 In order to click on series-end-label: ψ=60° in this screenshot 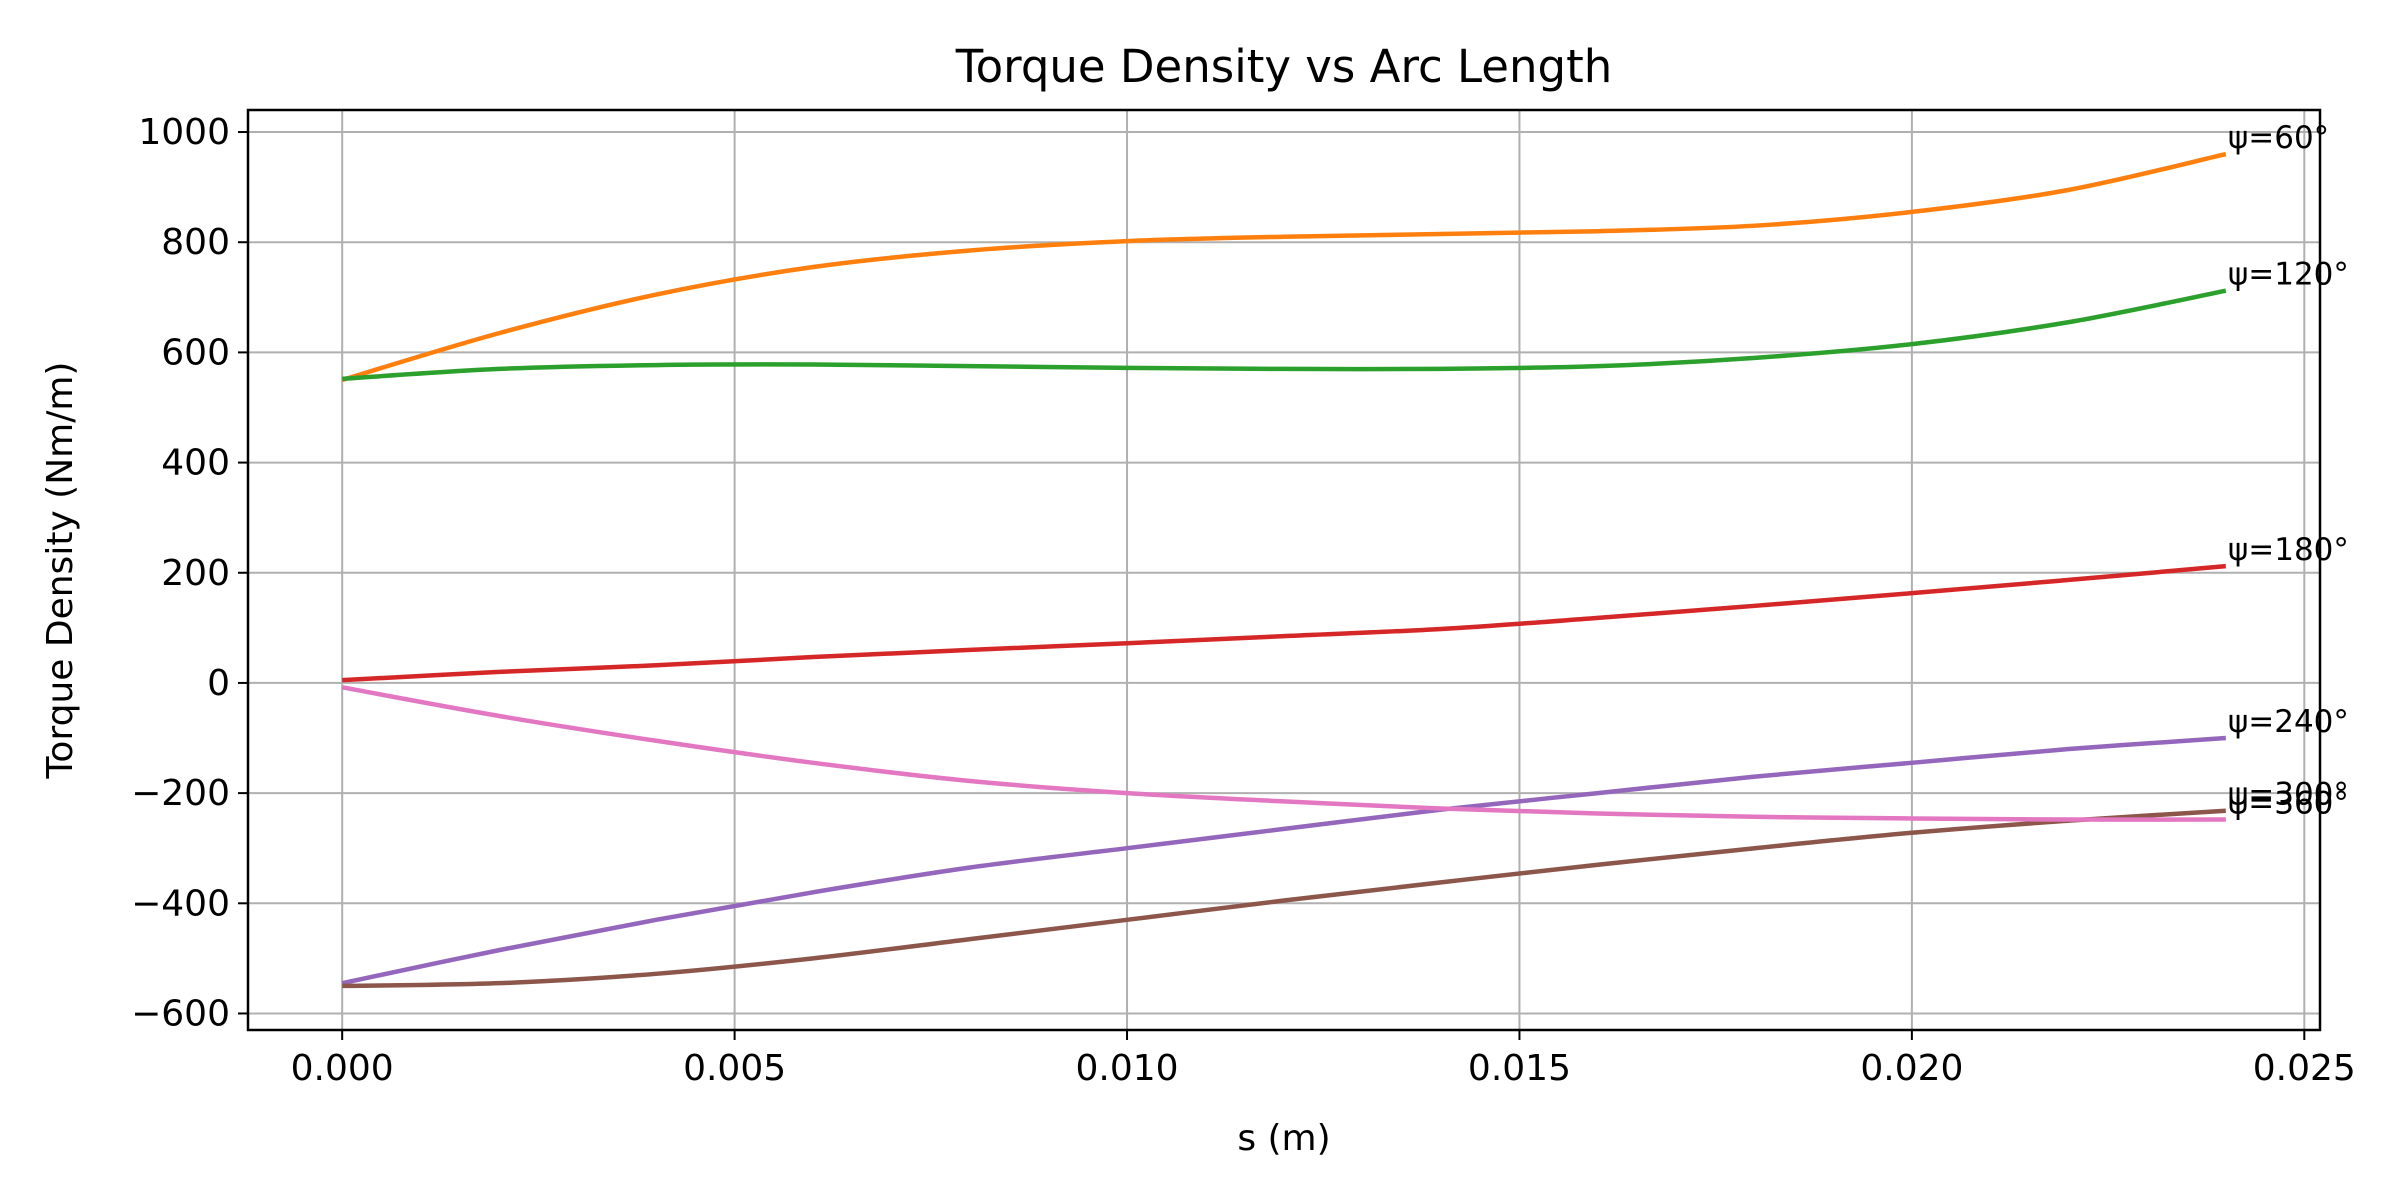, I will do `click(2278, 138)`.